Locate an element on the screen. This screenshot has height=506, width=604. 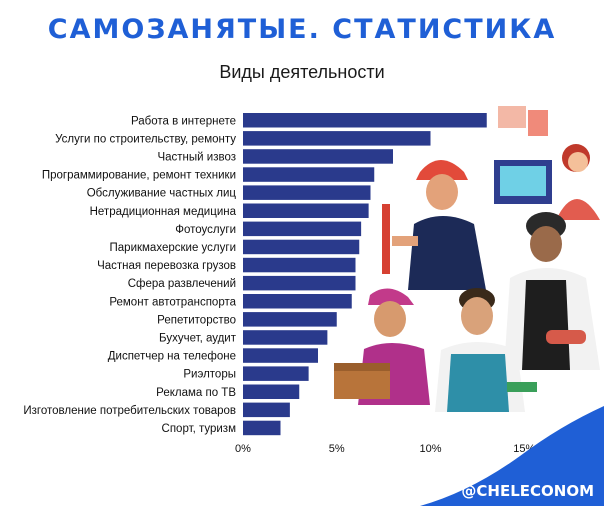
category-label-6: Фотоуслуги is located at coordinates (205, 230).